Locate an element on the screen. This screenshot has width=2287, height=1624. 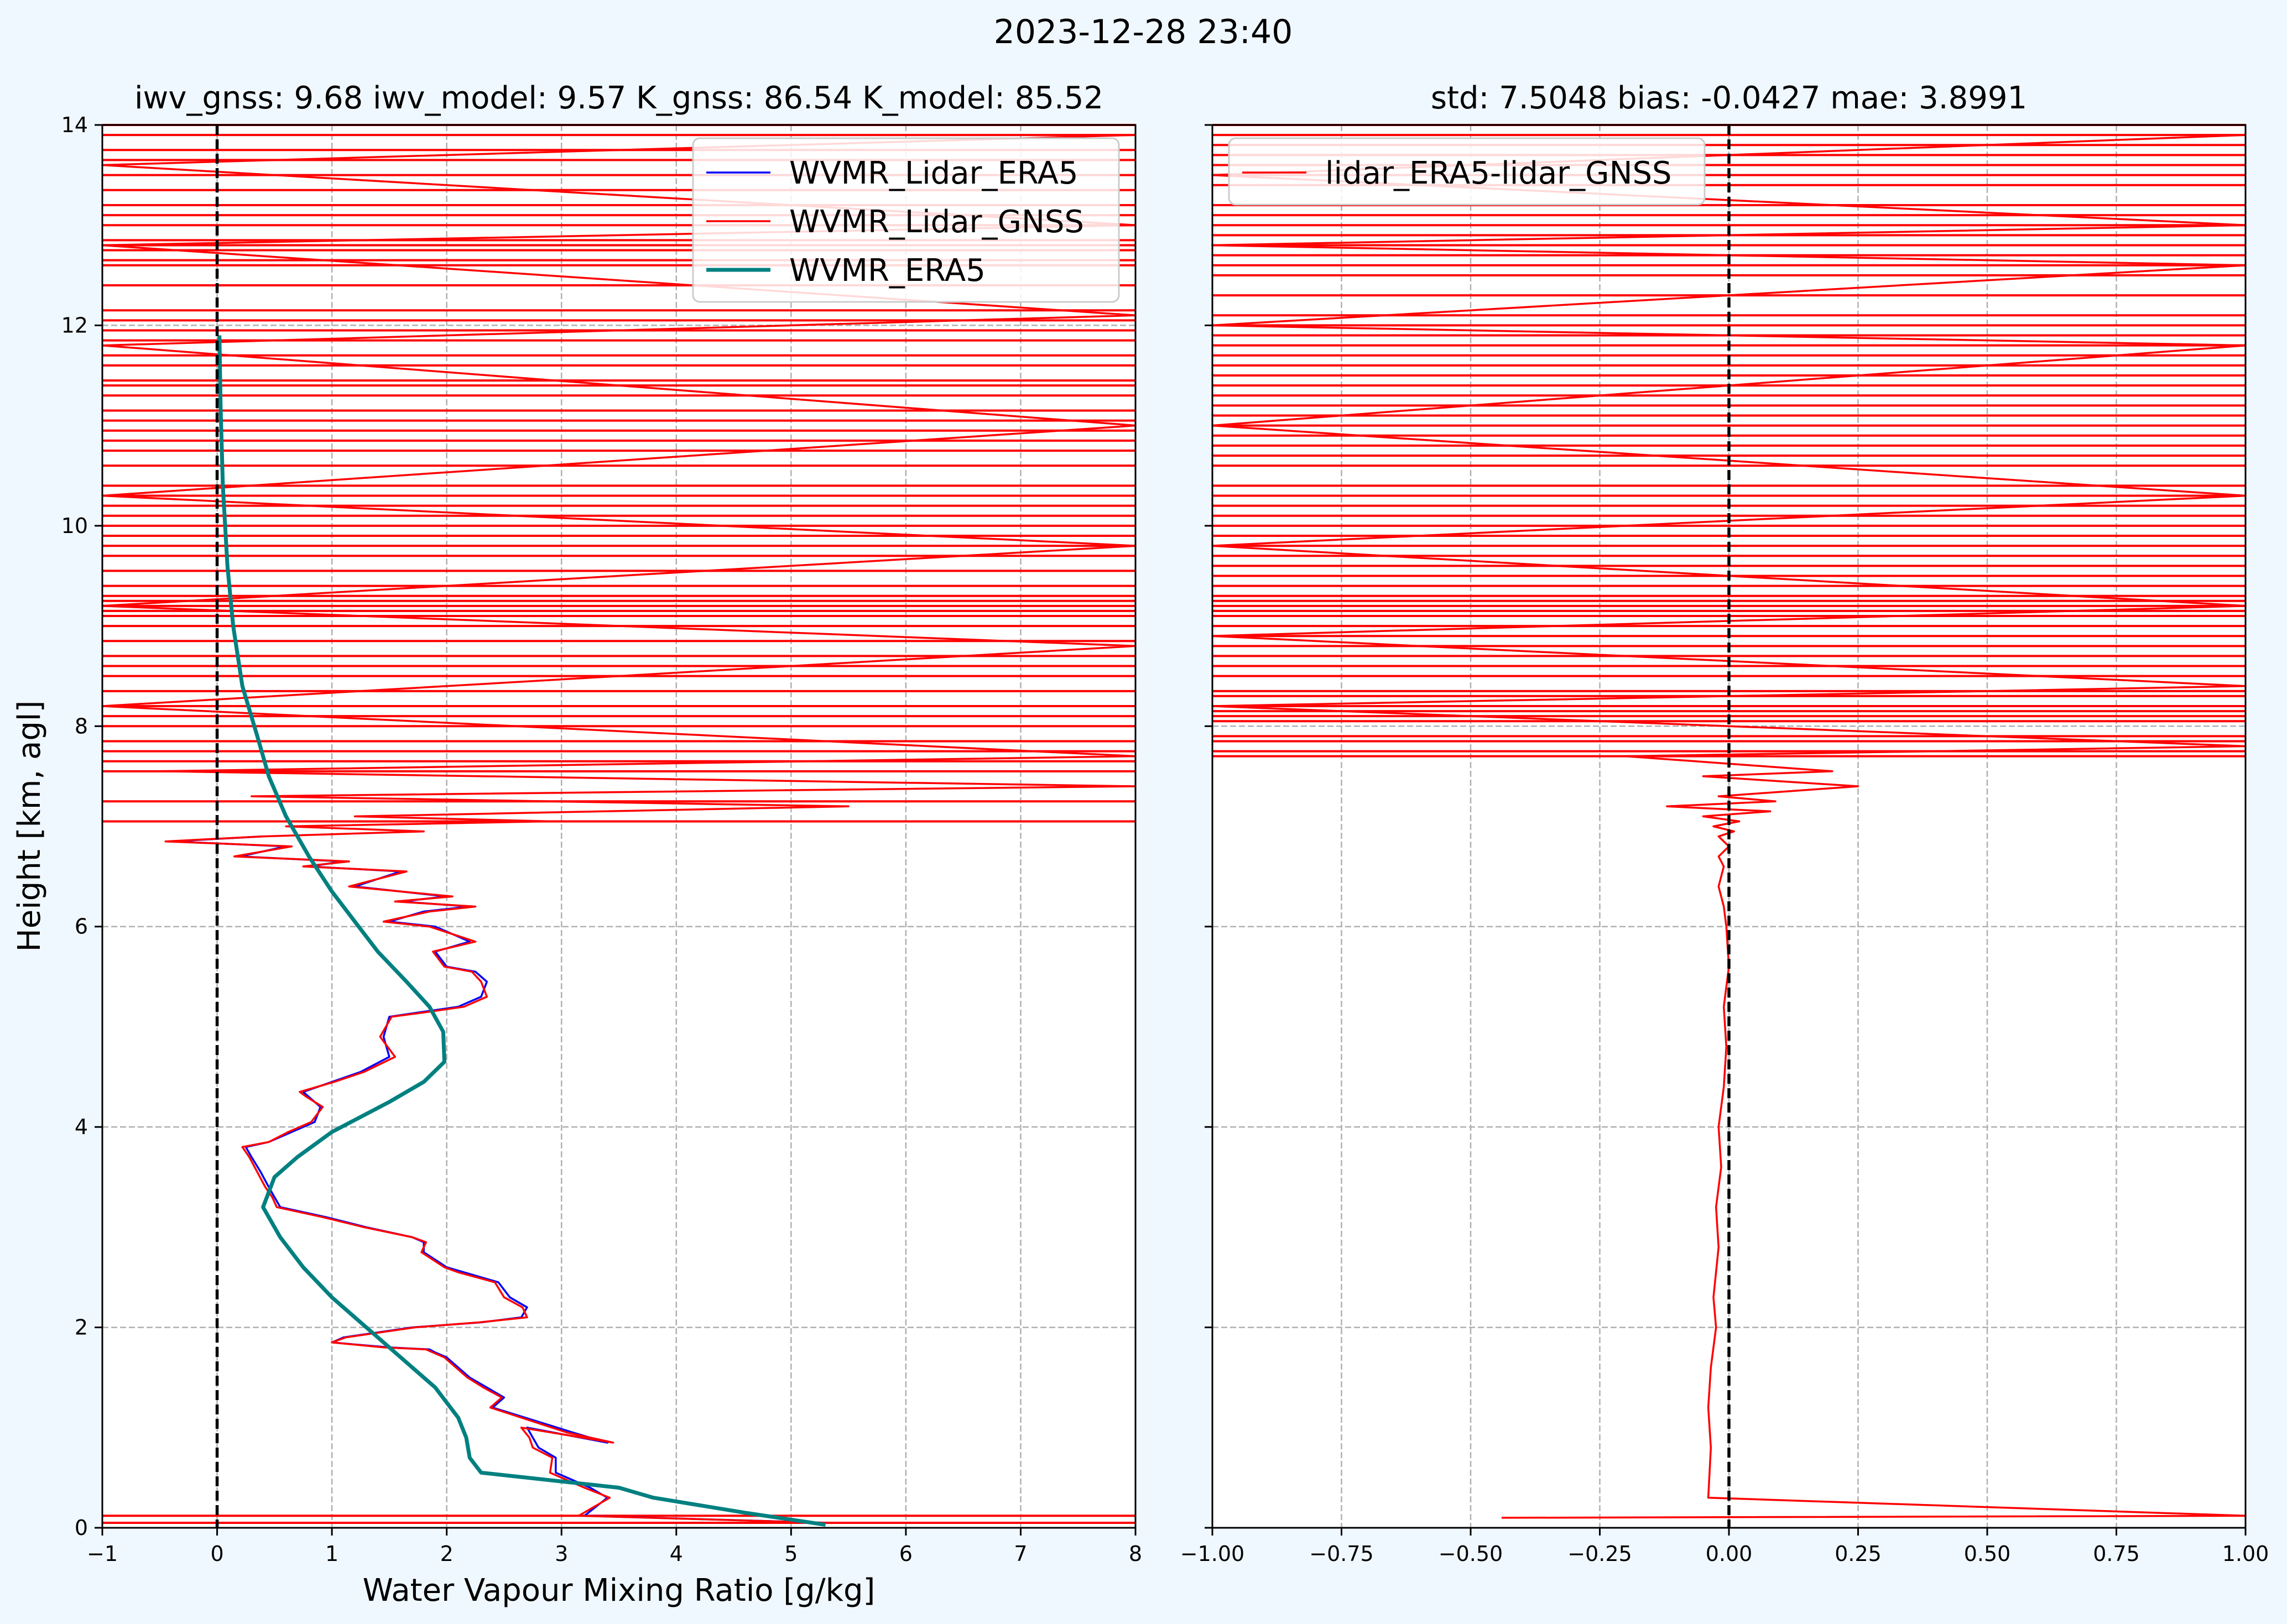
left-y-axis-label: Height [km, agl] is located at coordinates (30, 826).